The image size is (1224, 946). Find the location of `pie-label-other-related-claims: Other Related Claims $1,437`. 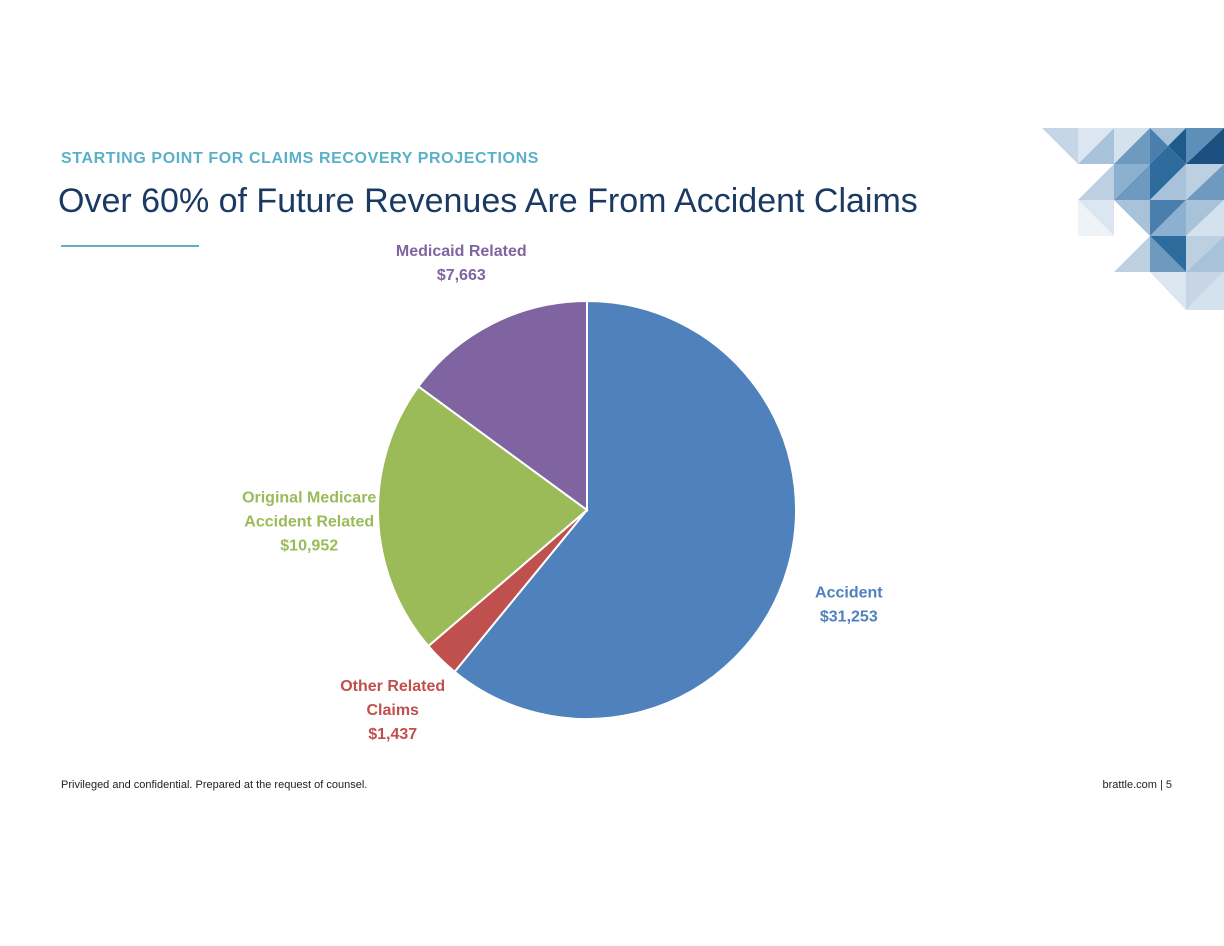

pie-label-other-related-claims: Other Related Claims $1,437 is located at coordinates (392, 710).